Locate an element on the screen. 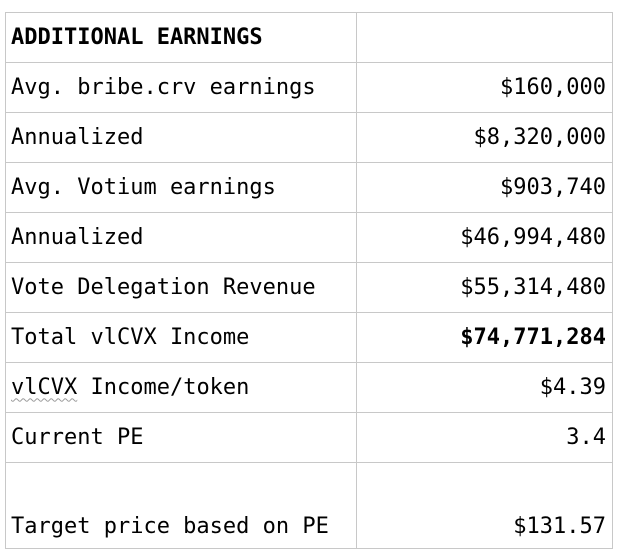 The height and width of the screenshot is (558, 622). table-row: Current PE 3.4 is located at coordinates (309, 437).